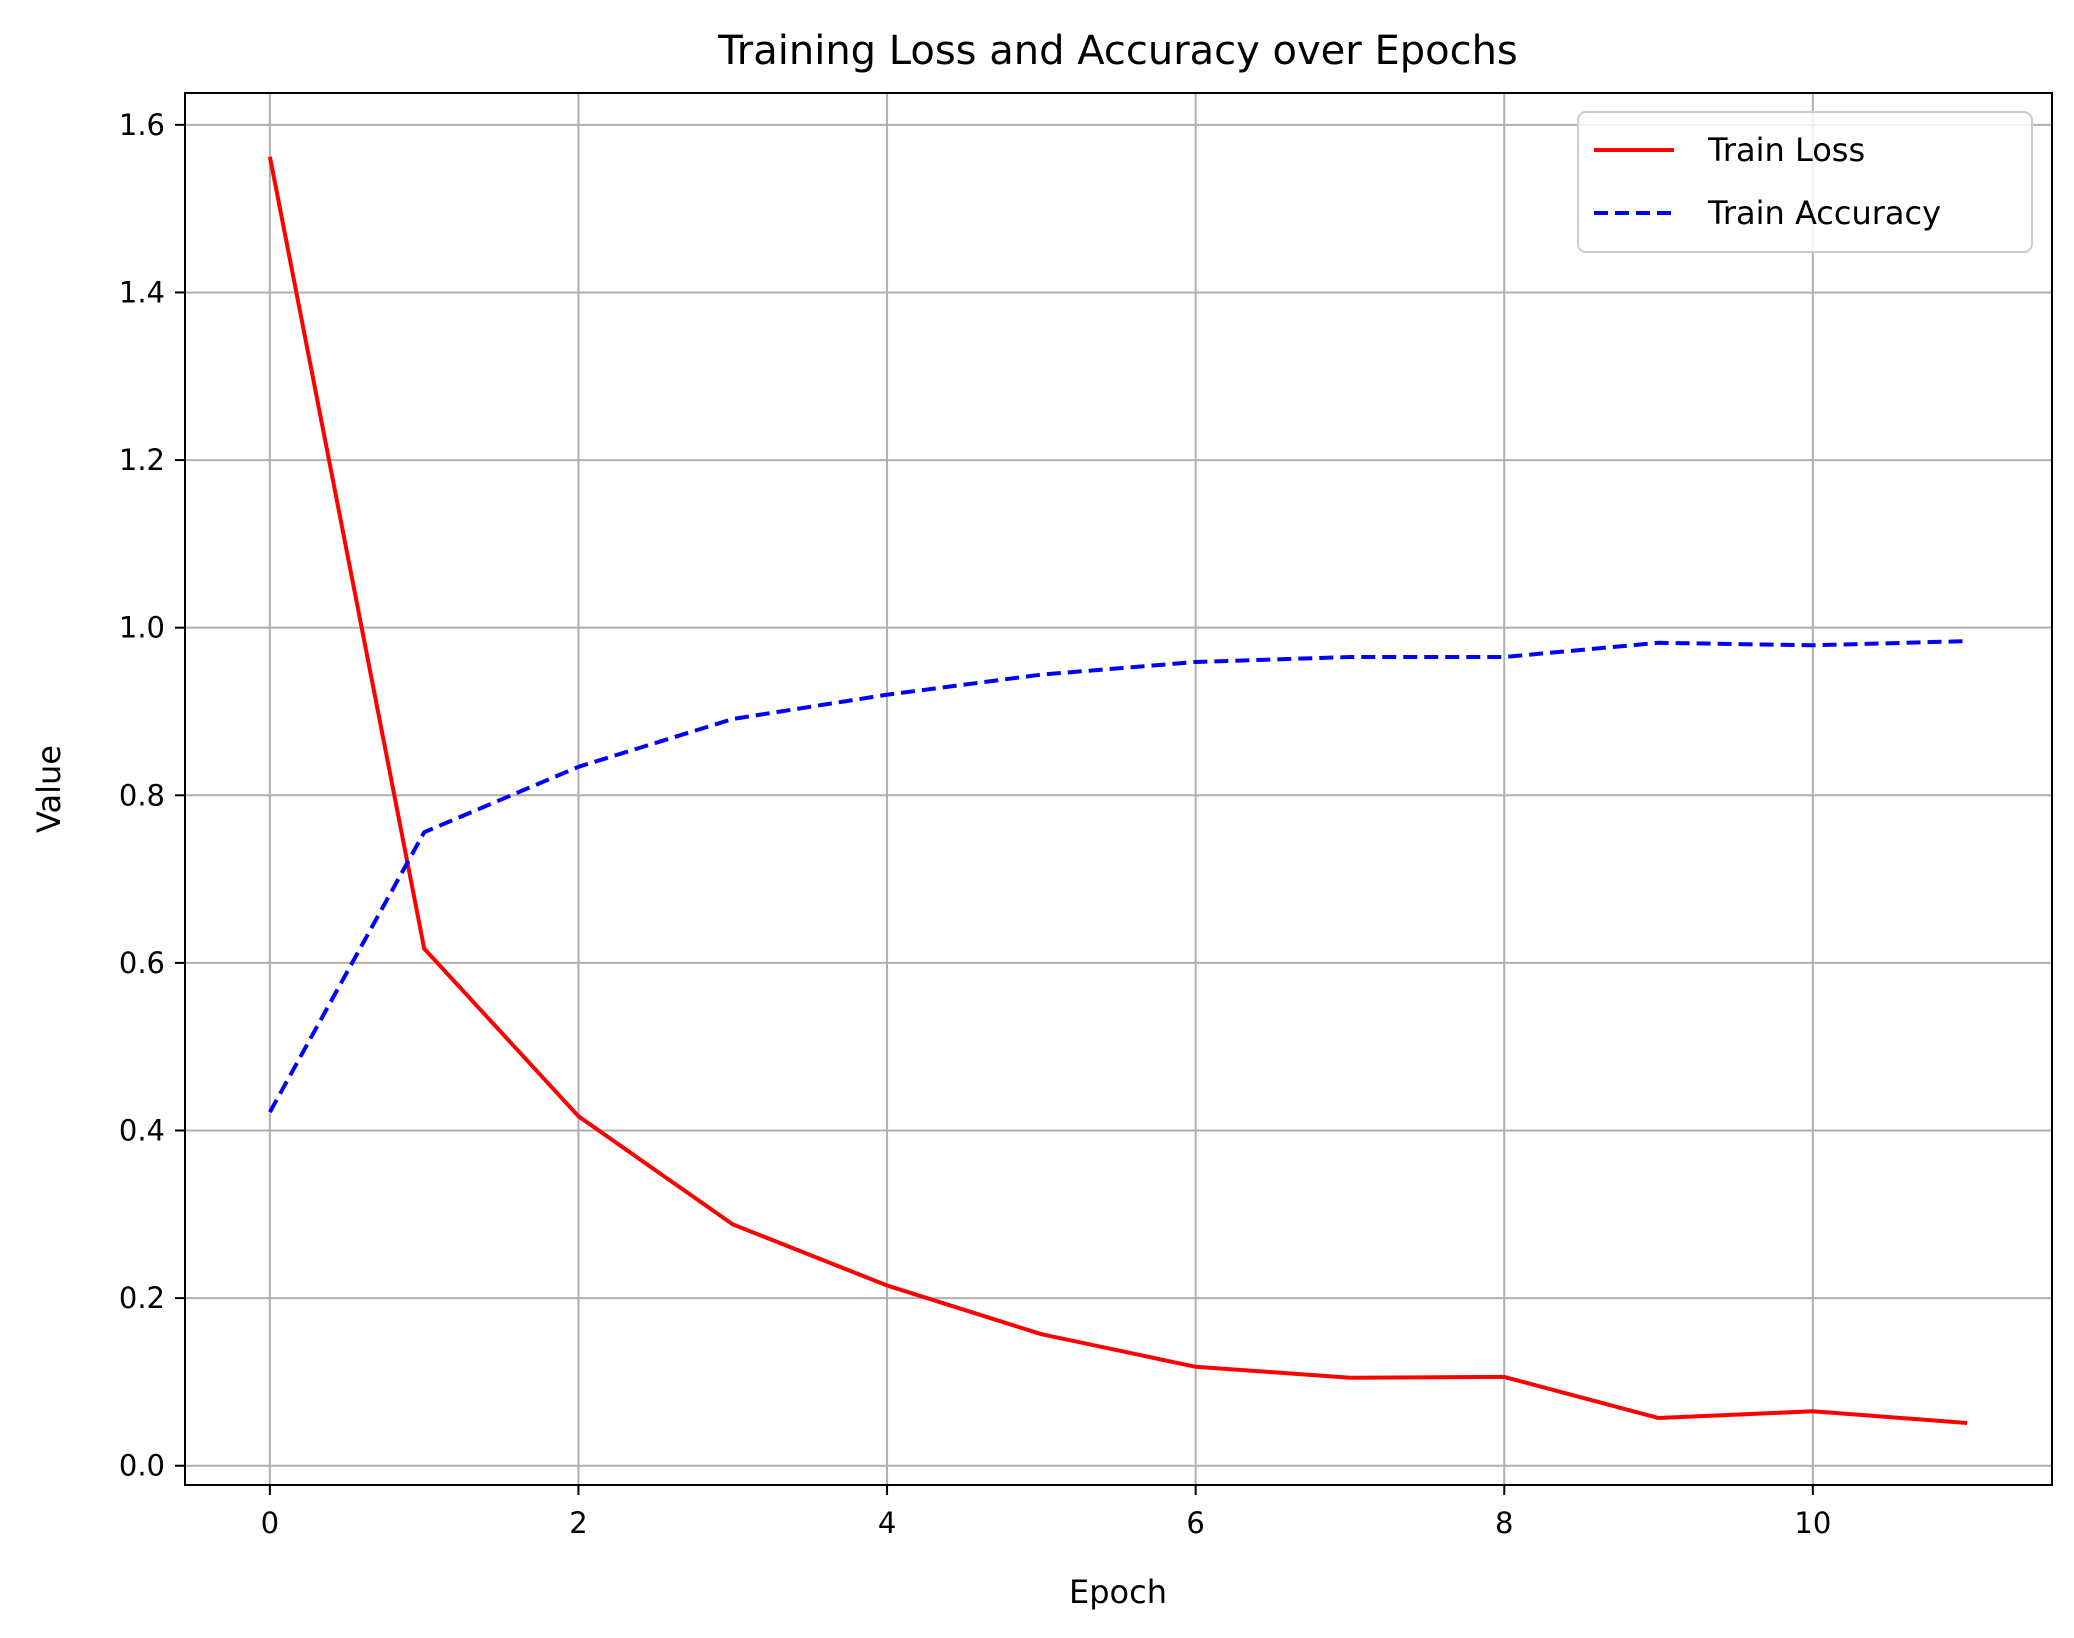  I want to click on legend-label: Train Accuracy, so click(1824, 213).